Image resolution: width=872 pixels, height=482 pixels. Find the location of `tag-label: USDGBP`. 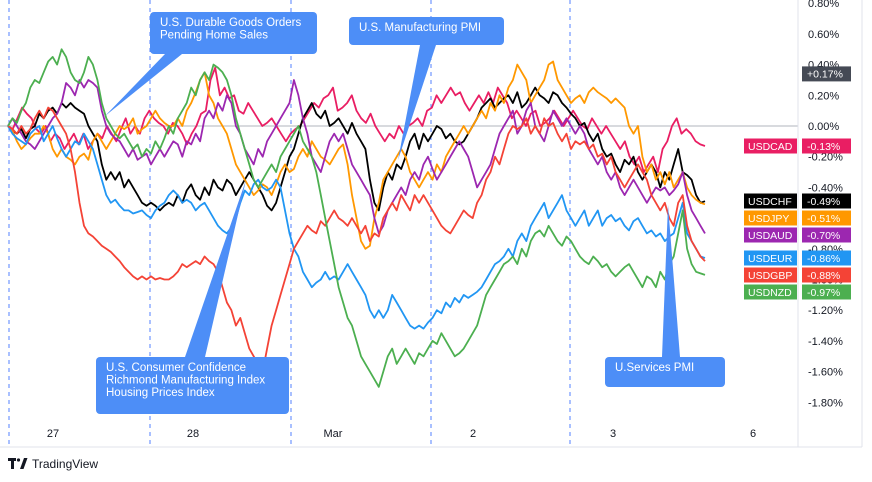

tag-label: USDGBP is located at coordinates (770, 276).